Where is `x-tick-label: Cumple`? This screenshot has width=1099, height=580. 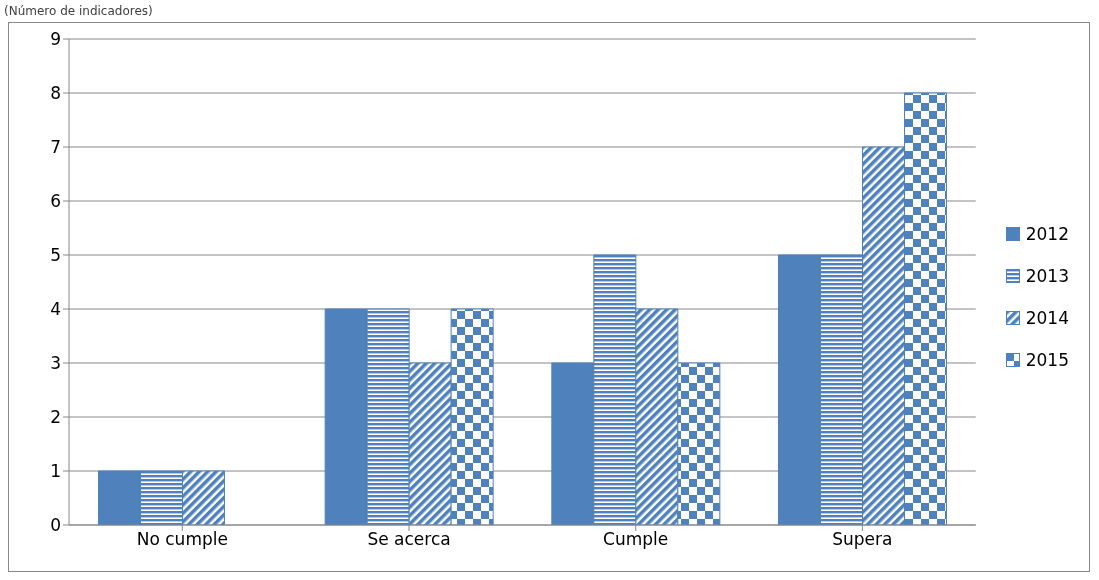
x-tick-label: Cumple is located at coordinates (636, 539).